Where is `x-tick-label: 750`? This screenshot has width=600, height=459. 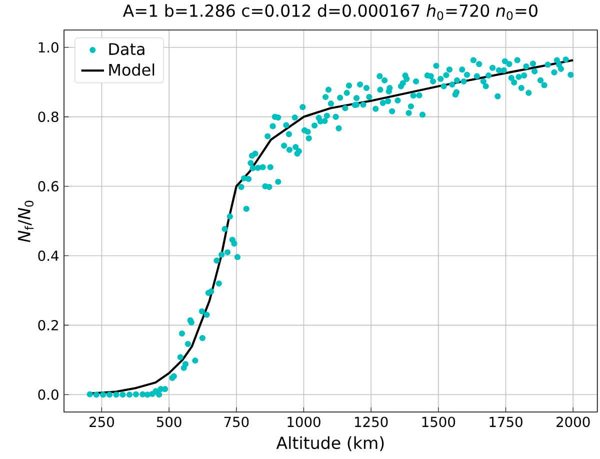 x-tick-label: 750 is located at coordinates (236, 422).